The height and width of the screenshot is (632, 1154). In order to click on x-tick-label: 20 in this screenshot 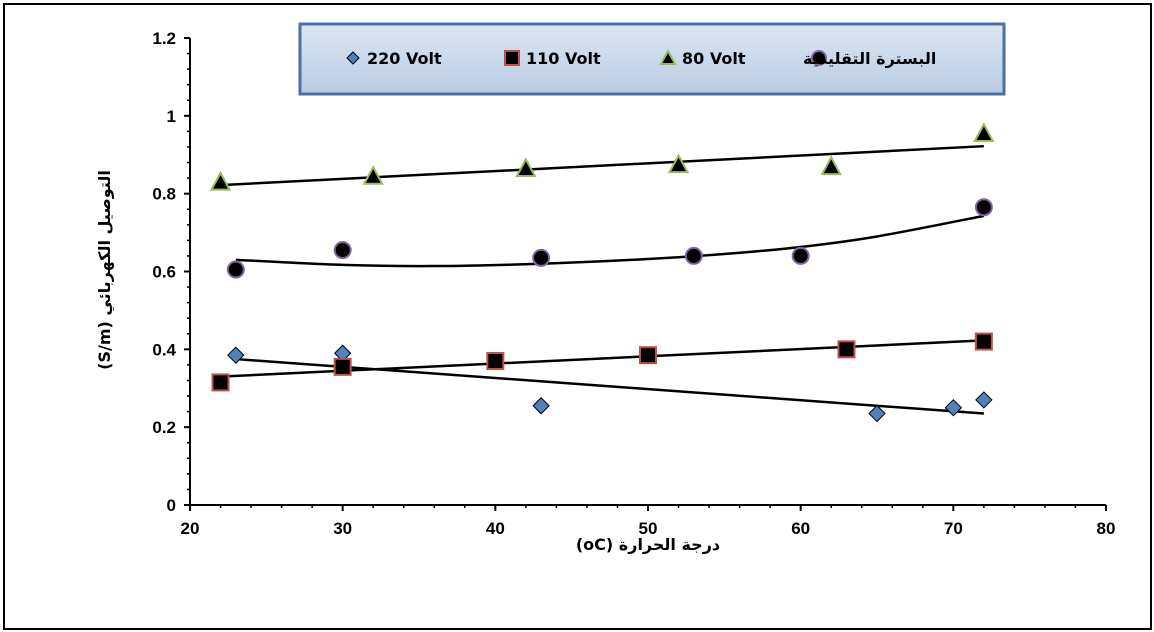, I will do `click(190, 528)`.